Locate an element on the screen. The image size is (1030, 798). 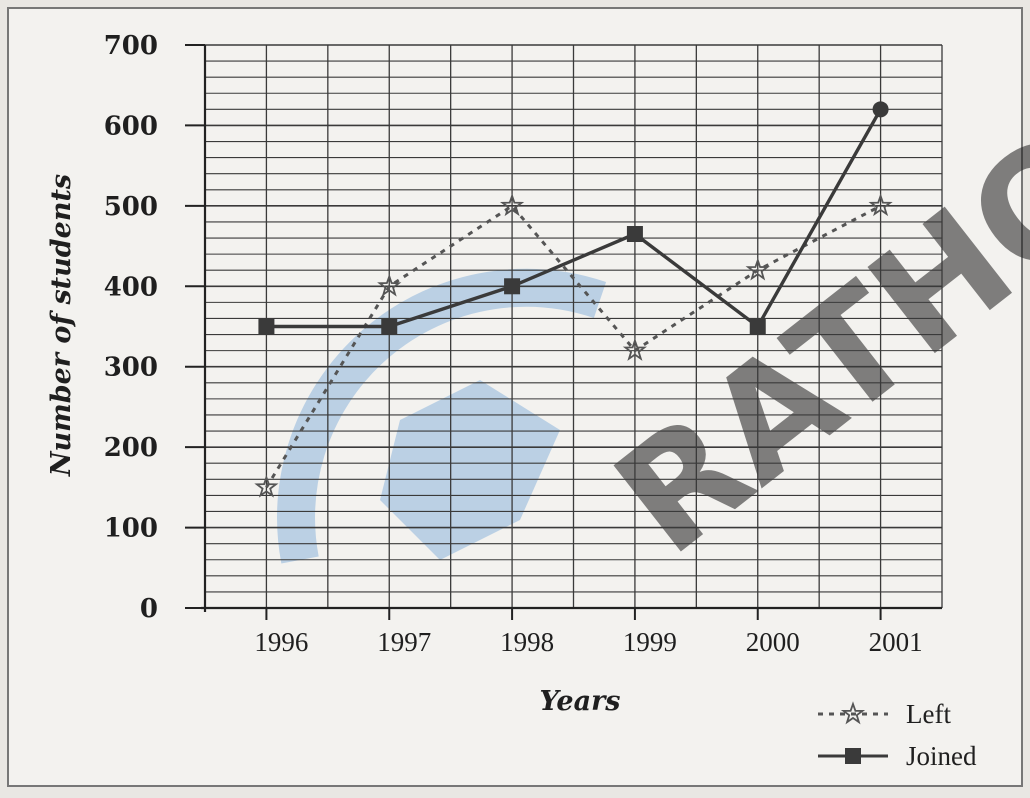
legend-marker-joined is located at coordinates (853, 756).